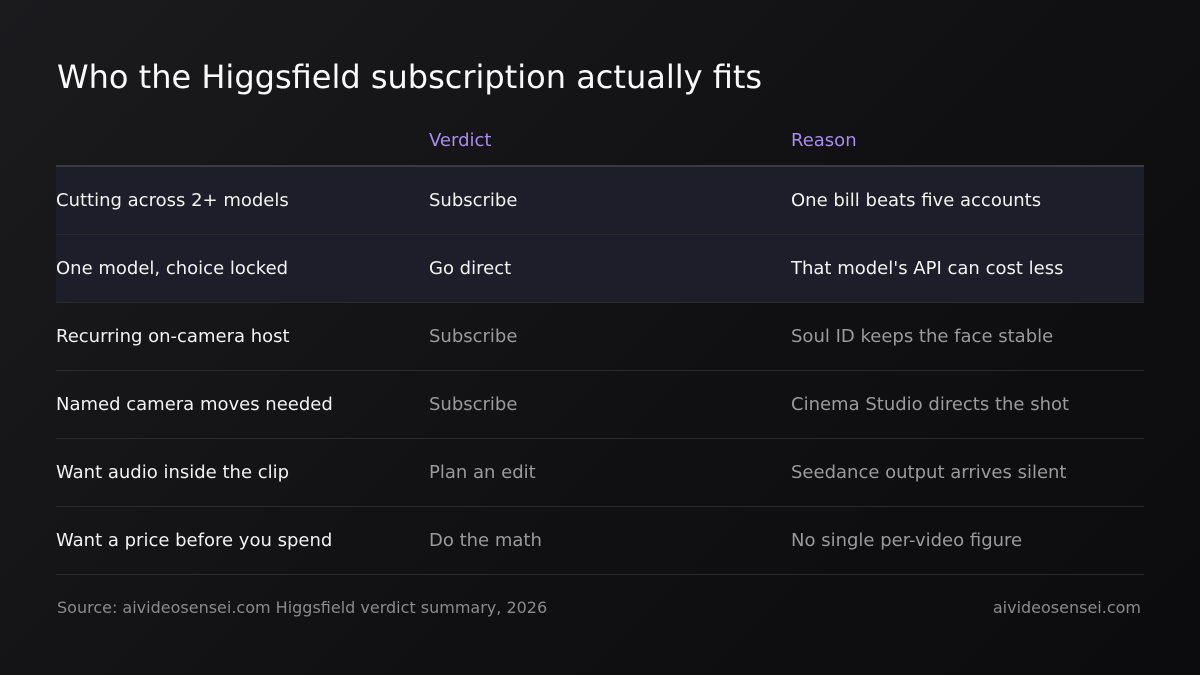  I want to click on cell: Want a price before you spend, so click(194, 540).